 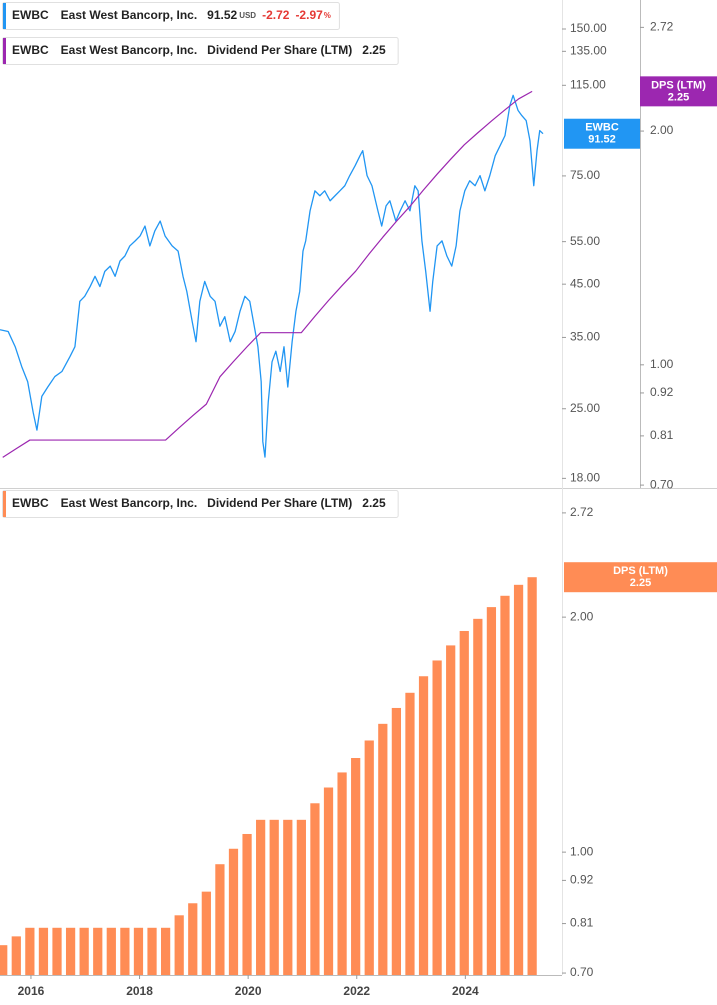 What do you see at coordinates (465, 991) in the screenshot?
I see `x-tick-label: 2024` at bounding box center [465, 991].